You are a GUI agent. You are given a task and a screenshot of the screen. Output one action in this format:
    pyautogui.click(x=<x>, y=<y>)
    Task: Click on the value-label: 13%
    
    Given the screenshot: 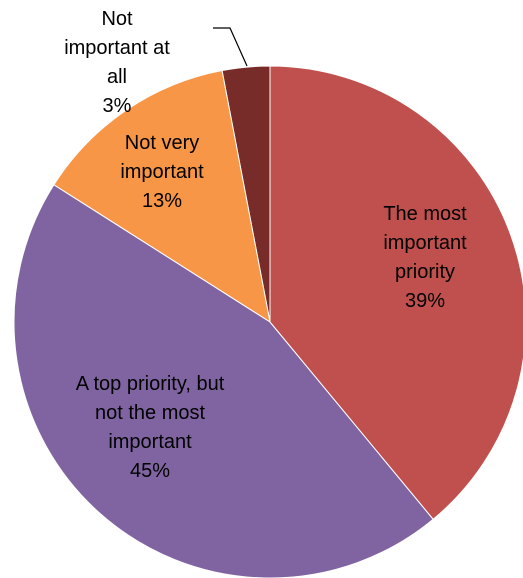 What is the action you would take?
    pyautogui.click(x=162, y=201)
    